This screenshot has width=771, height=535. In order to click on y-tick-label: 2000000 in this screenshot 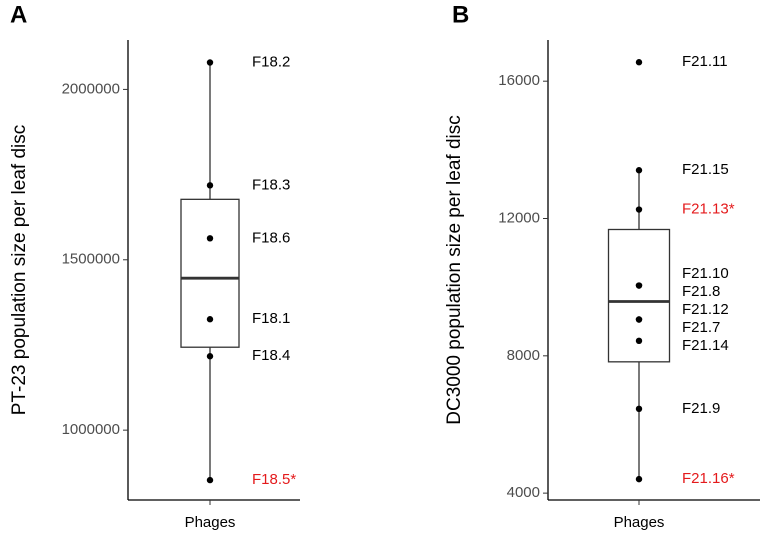, I will do `click(91, 88)`.